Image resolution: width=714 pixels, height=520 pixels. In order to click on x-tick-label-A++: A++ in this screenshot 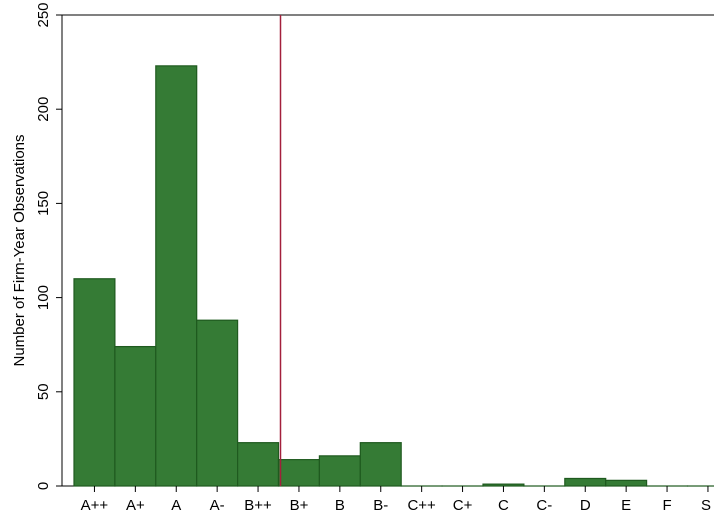, I will do `click(95, 505)`.